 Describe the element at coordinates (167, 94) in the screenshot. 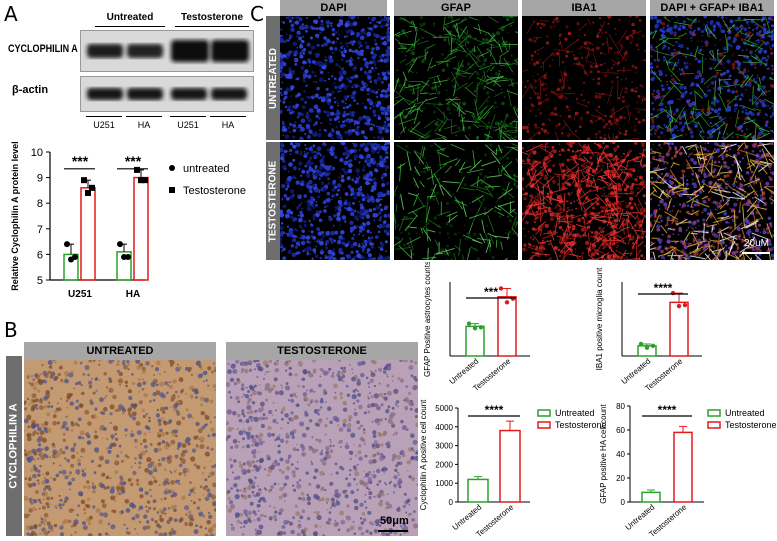

I see `blot-bands-actin` at that location.